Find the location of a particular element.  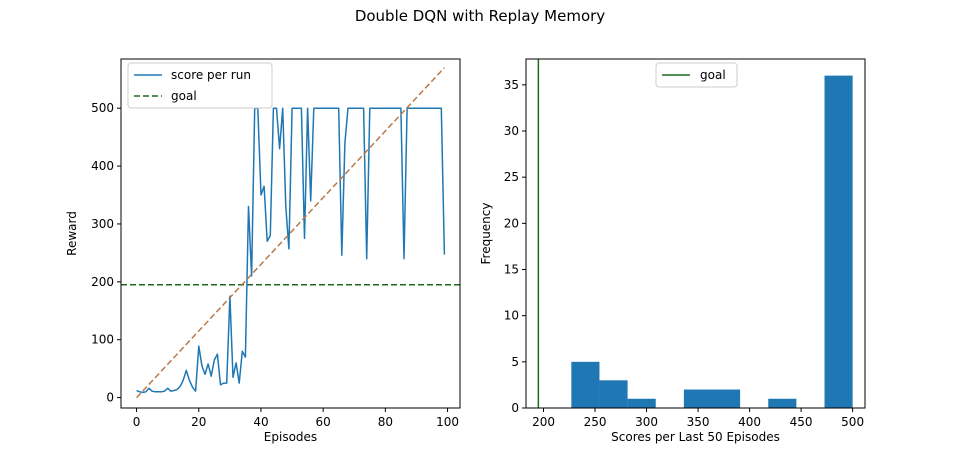

y-tick-label: 10 is located at coordinates (511, 316).